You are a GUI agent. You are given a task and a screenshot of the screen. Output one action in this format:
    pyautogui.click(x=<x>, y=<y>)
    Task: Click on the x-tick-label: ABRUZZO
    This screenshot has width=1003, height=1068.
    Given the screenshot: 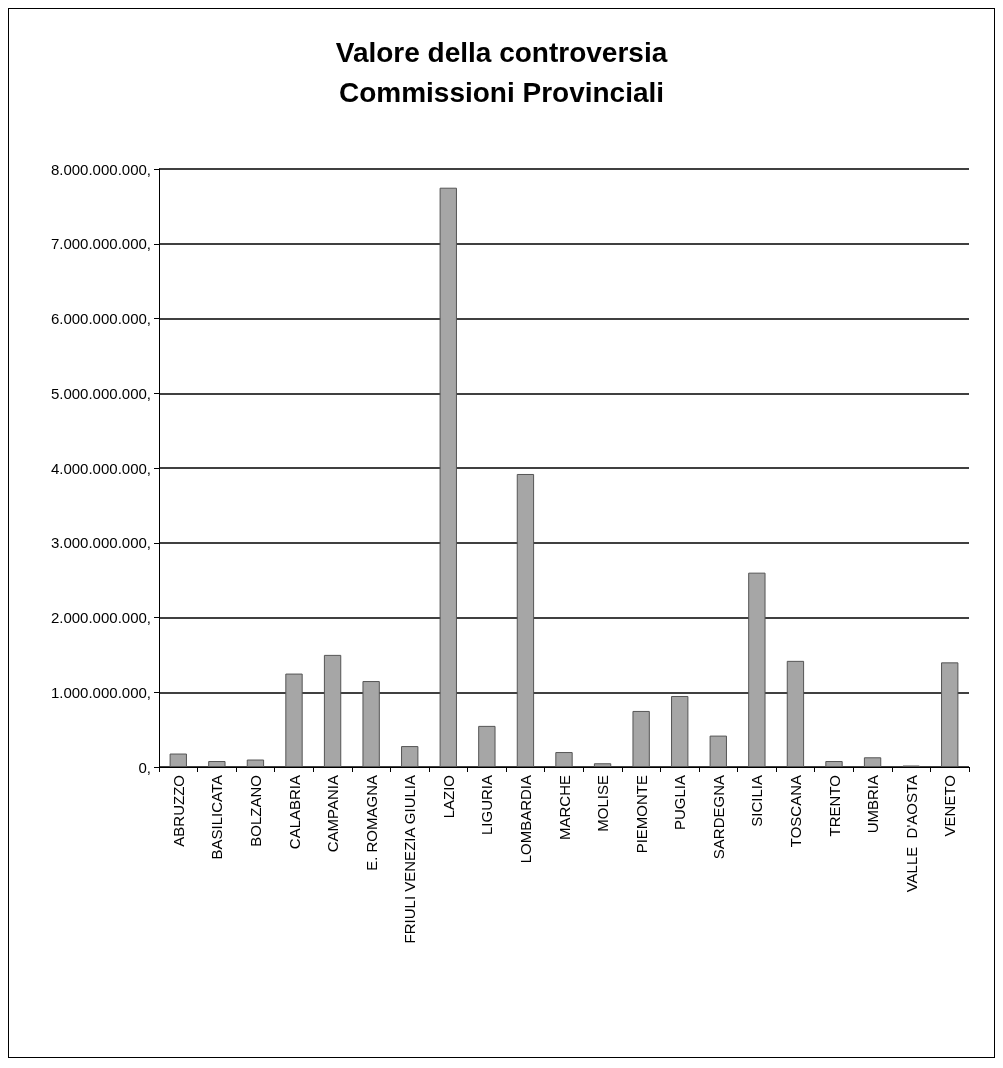 What is the action you would take?
    pyautogui.click(x=178, y=811)
    